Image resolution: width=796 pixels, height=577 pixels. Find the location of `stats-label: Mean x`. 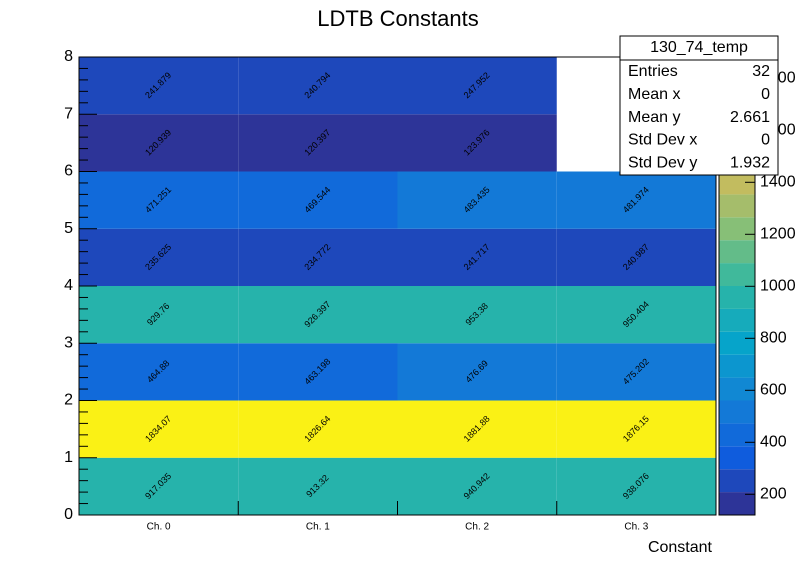

stats-label: Mean x is located at coordinates (654, 94).